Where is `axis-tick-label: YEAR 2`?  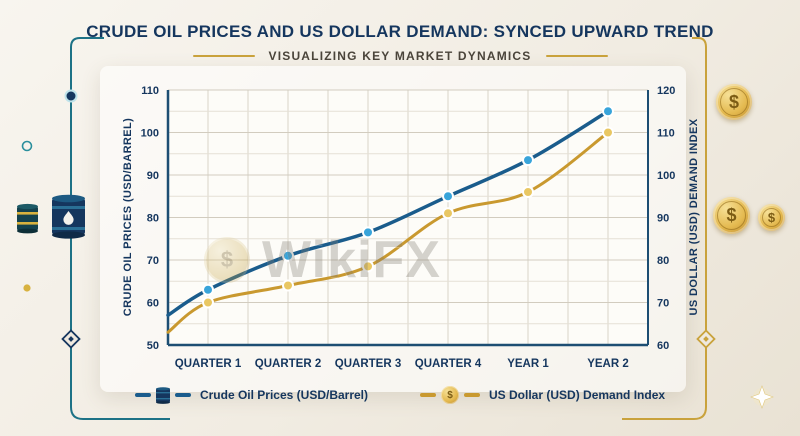 axis-tick-label: YEAR 2 is located at coordinates (608, 364).